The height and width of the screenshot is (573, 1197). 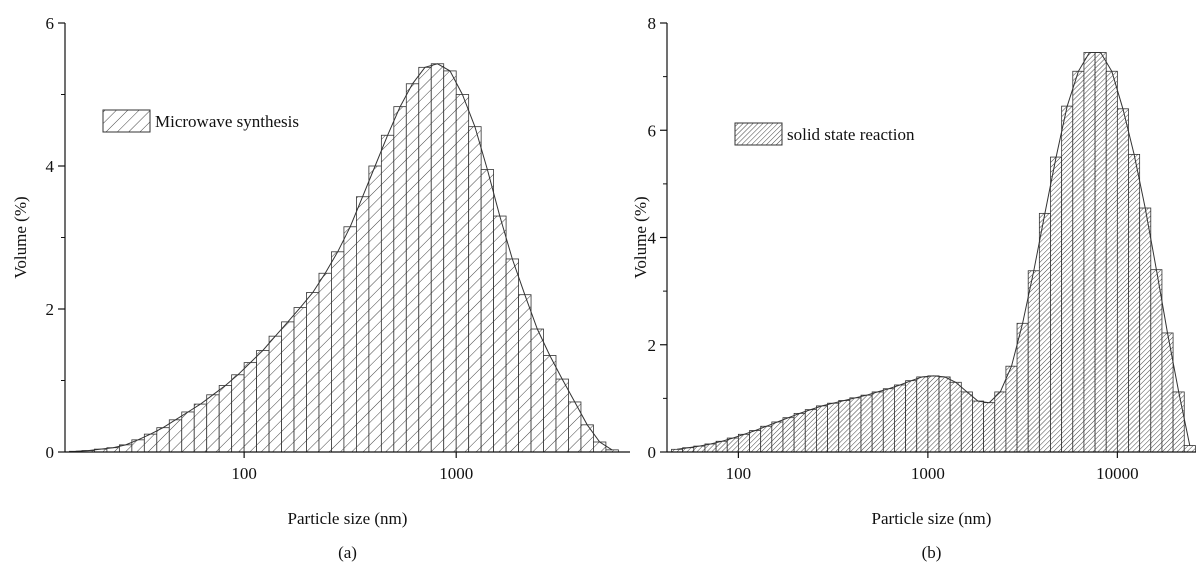 I want to click on caption: (b), so click(x=932, y=552).